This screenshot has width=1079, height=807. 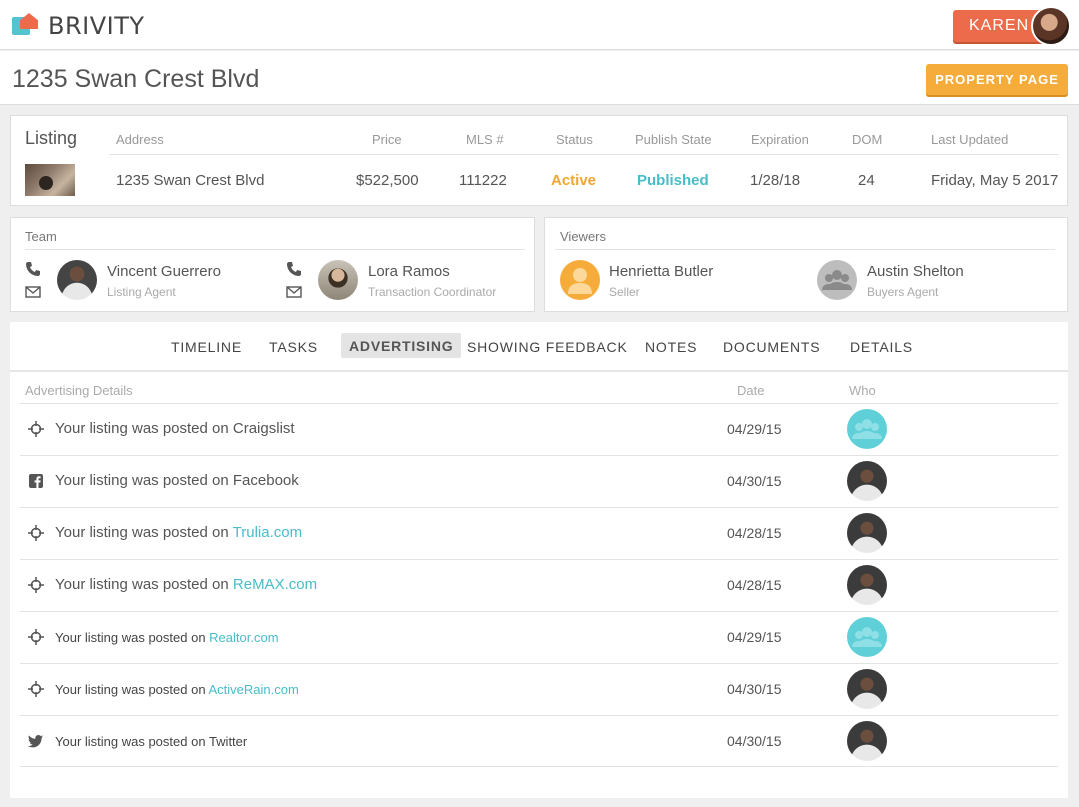 I want to click on col-mls: MLS #, so click(x=485, y=139).